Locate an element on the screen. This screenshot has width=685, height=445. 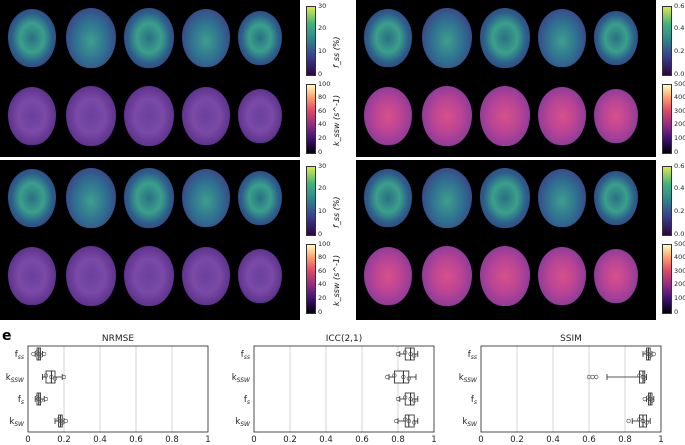
colorbar-tick-label: 0.0 is located at coordinates (679, 233).